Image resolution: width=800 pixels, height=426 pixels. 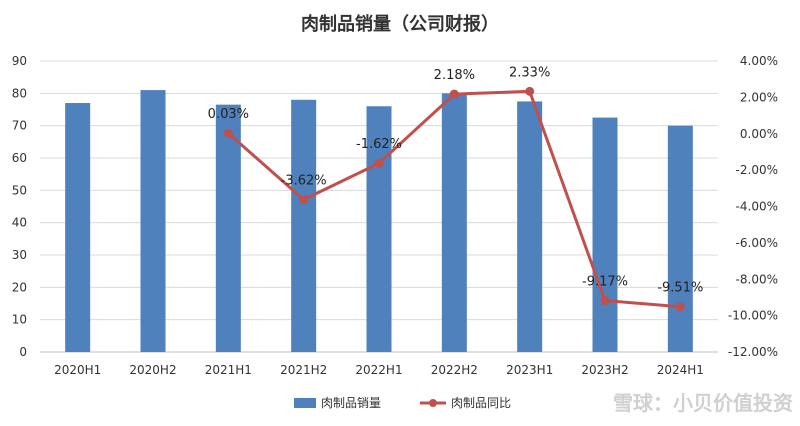 What do you see at coordinates (604, 370) in the screenshot?
I see `x-tick-label: 2023H2` at bounding box center [604, 370].